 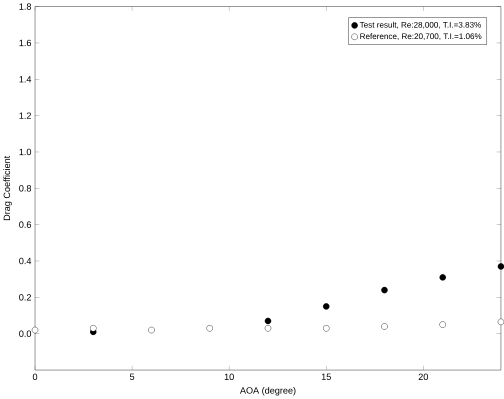 I want to click on y-tick-label: 0.8, so click(x=25, y=188).